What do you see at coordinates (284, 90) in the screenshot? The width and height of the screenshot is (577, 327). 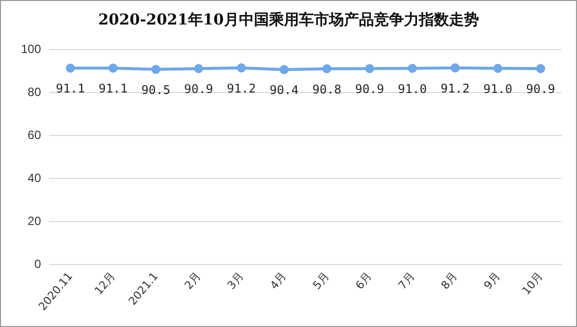 I see `data-label: 90.4` at bounding box center [284, 90].